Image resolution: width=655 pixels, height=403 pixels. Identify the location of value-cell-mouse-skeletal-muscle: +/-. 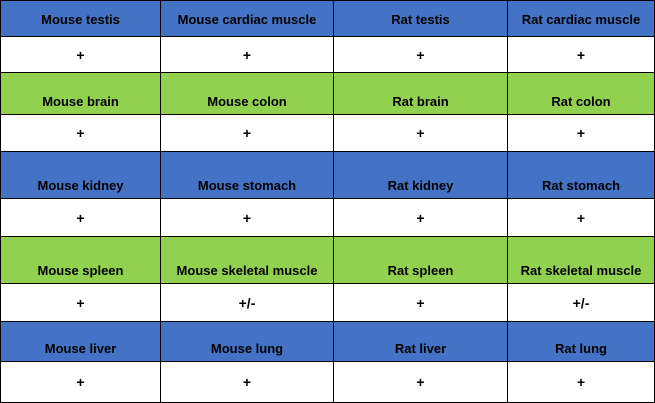
(247, 303).